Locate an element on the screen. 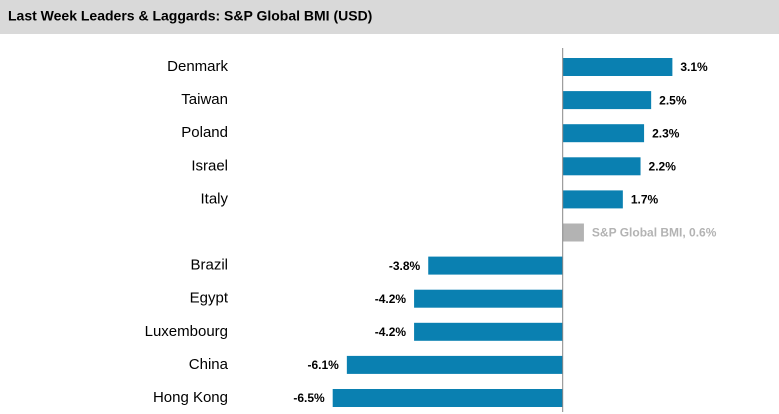 Image resolution: width=779 pixels, height=414 pixels. value-label: 2.5% is located at coordinates (673, 100).